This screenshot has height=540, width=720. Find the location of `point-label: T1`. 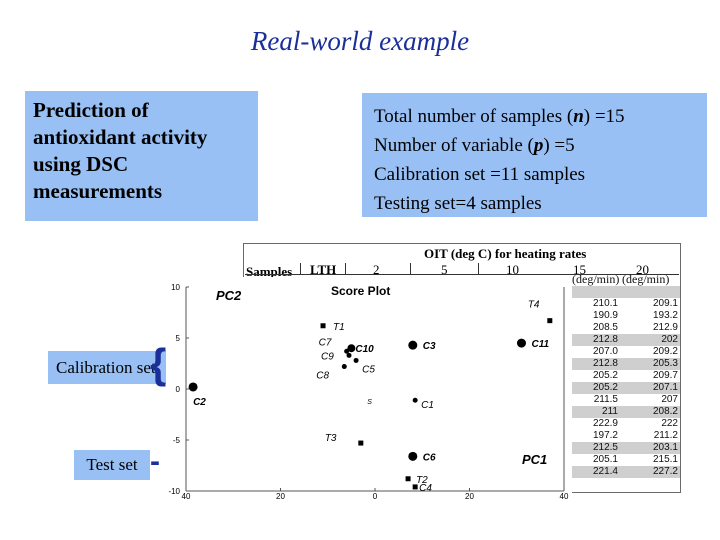

point-label: T1 is located at coordinates (339, 327).